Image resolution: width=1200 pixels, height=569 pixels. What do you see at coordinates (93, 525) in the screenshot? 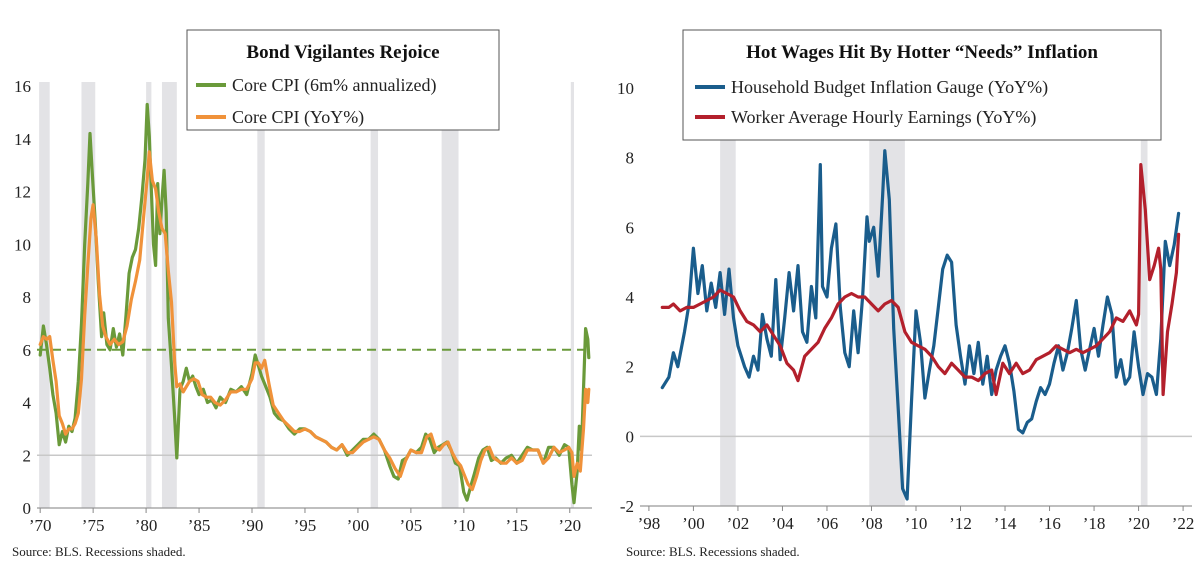
I see `x-tick-label: ’75` at bounding box center [93, 525].